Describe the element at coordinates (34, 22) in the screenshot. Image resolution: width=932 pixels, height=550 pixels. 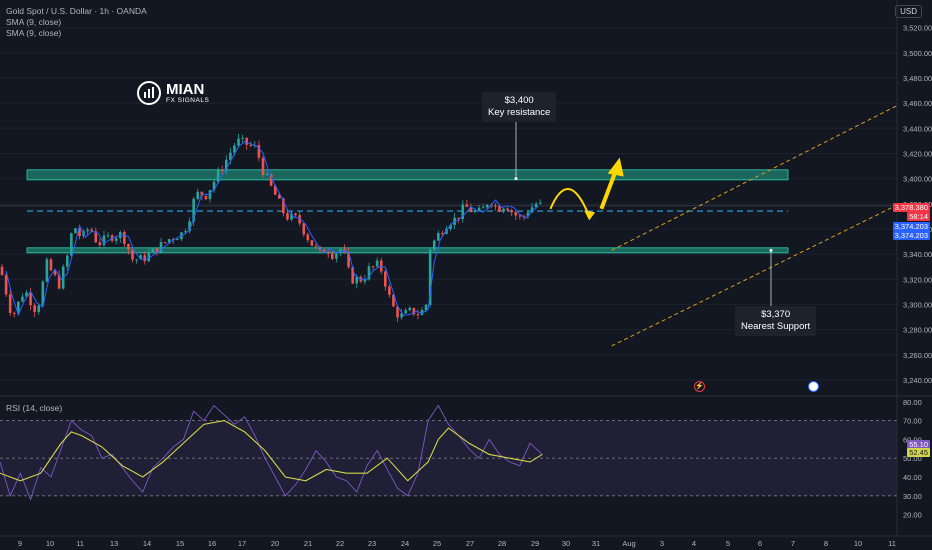
I see `indicator-label-sma-1: SMA (9, close)` at that location.